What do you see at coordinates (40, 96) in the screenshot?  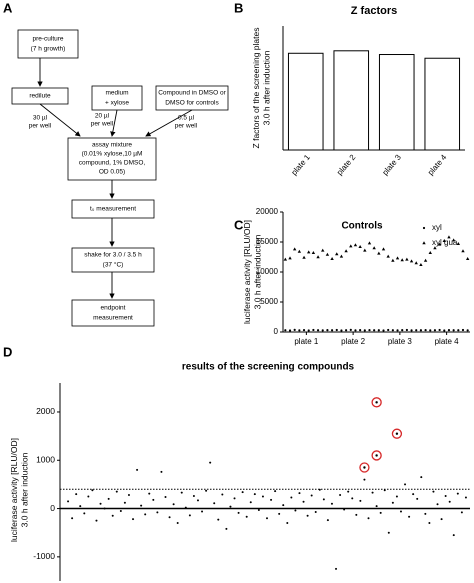 I see `node-label: redilute` at bounding box center [40, 96].